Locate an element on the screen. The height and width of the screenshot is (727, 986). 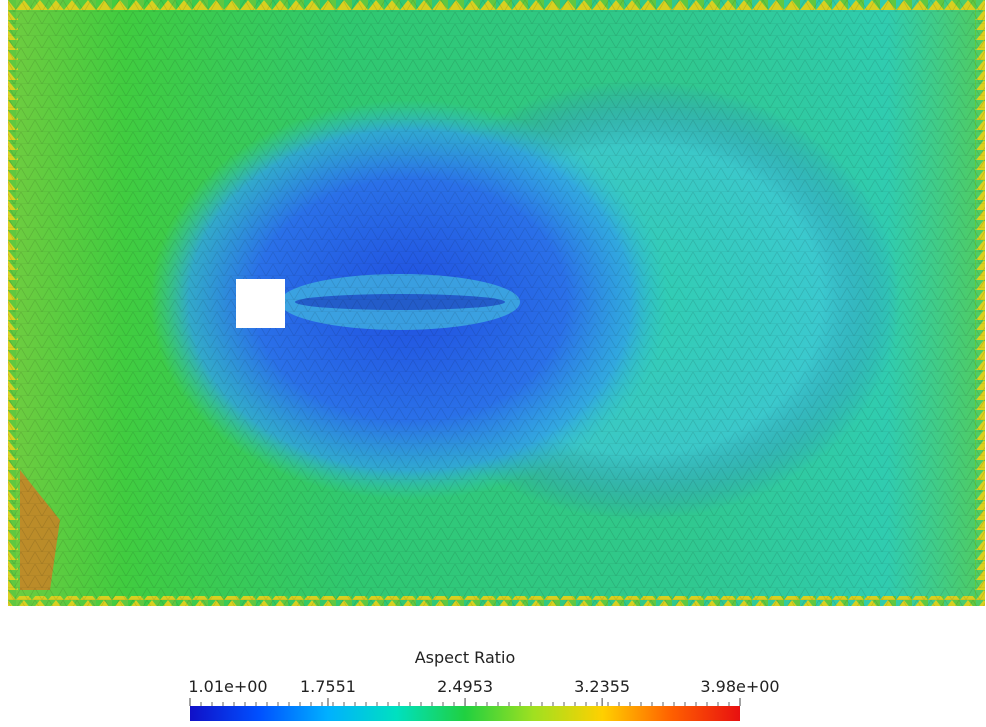
tick-label: 2.4953 is located at coordinates (465, 686).